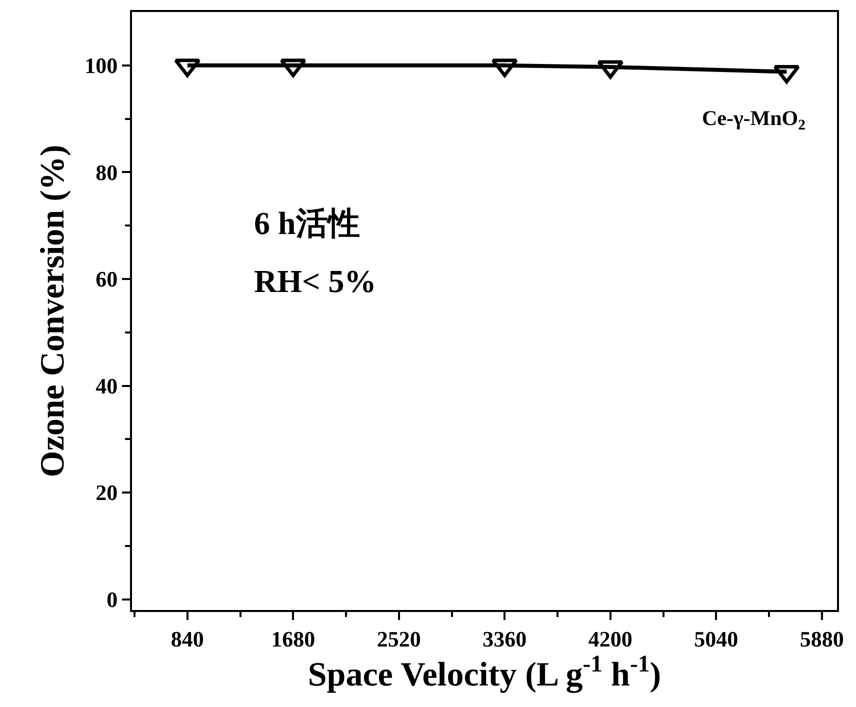  I want to click on y-tick-label: 20, so click(107, 493).